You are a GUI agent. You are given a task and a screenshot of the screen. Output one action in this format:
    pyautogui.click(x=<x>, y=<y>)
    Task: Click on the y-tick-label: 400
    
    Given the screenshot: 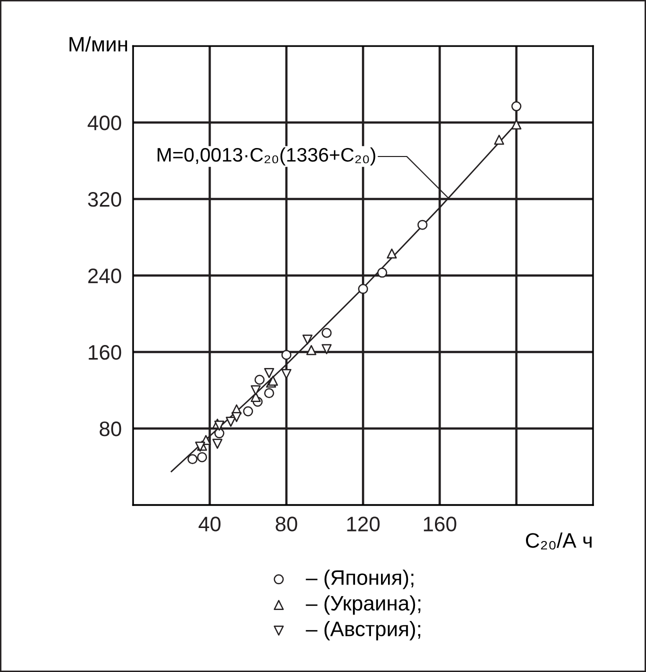 What is the action you would take?
    pyautogui.click(x=105, y=123)
    